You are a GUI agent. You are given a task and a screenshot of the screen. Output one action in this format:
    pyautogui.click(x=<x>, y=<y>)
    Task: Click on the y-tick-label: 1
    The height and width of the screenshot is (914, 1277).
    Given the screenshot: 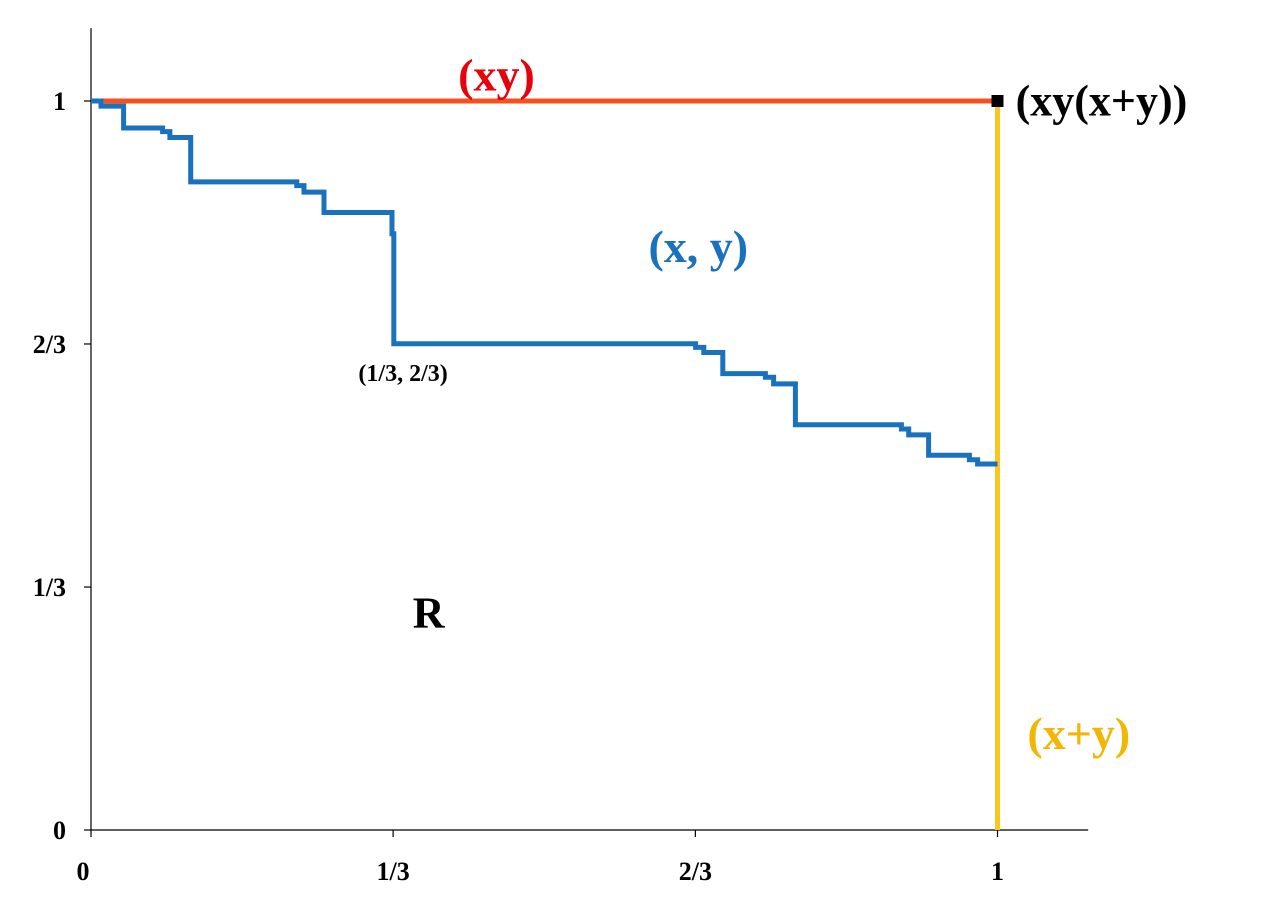 What is the action you would take?
    pyautogui.click(x=59, y=101)
    